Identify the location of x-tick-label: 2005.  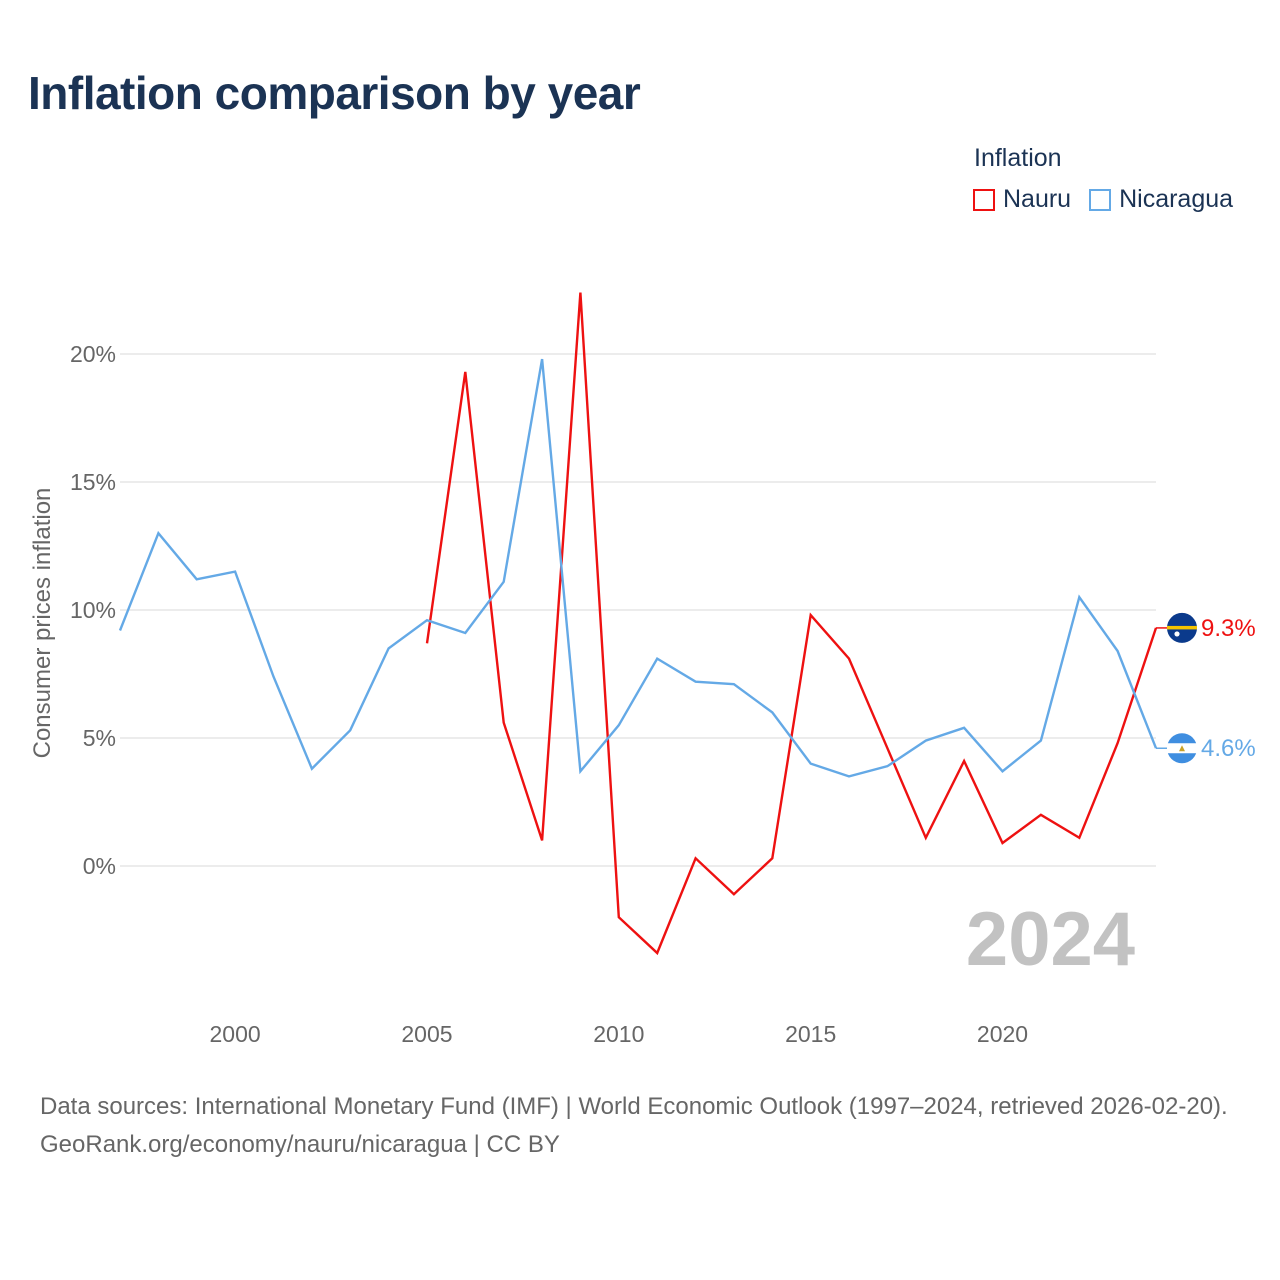
(426, 1034).